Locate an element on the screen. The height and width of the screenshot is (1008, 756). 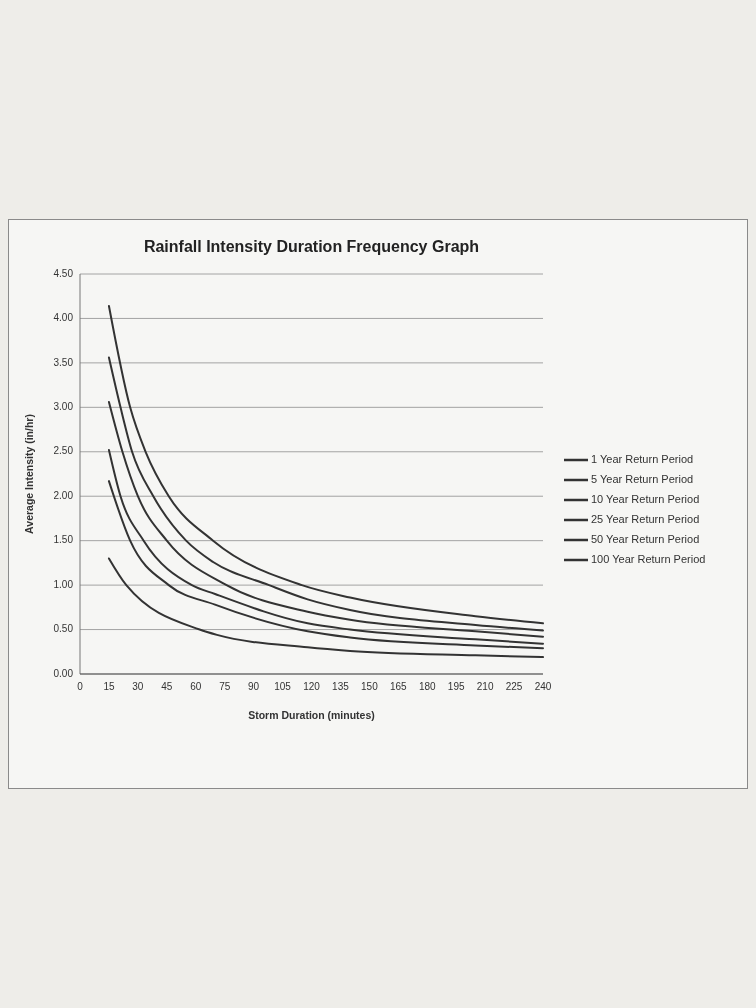
y-tick-label: 0.50 is located at coordinates (63, 629).